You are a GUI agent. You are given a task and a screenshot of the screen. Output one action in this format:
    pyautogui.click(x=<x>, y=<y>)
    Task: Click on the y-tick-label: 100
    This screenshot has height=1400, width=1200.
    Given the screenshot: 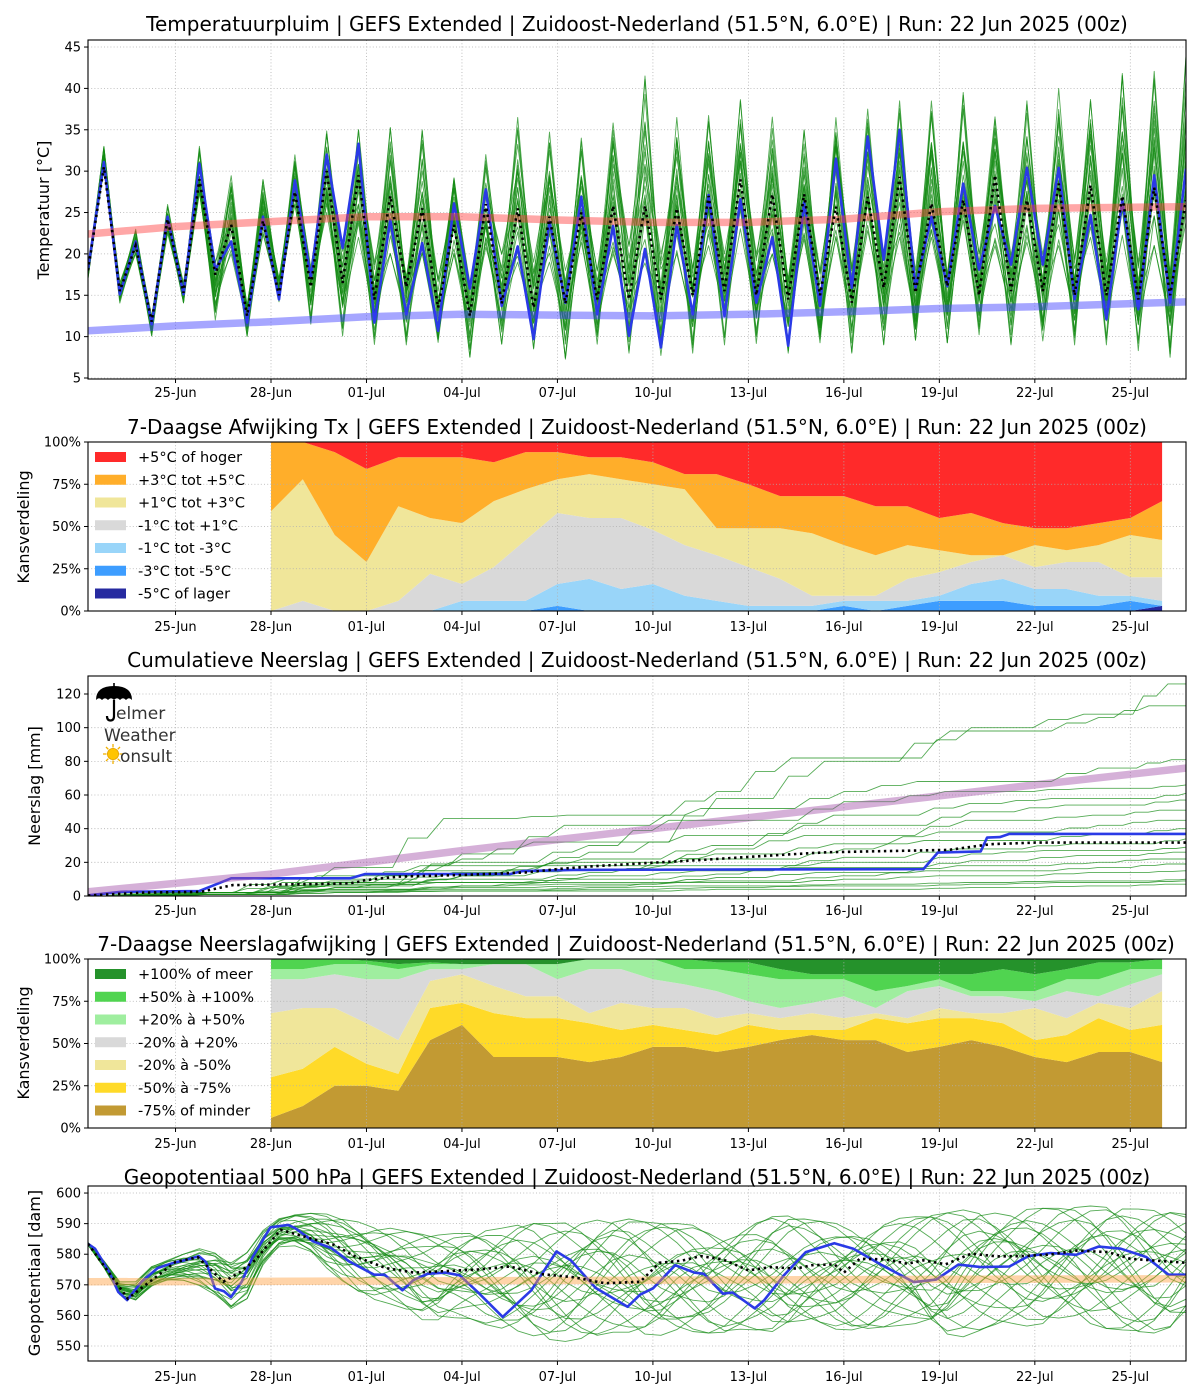 What is the action you would take?
    pyautogui.click(x=68, y=728)
    